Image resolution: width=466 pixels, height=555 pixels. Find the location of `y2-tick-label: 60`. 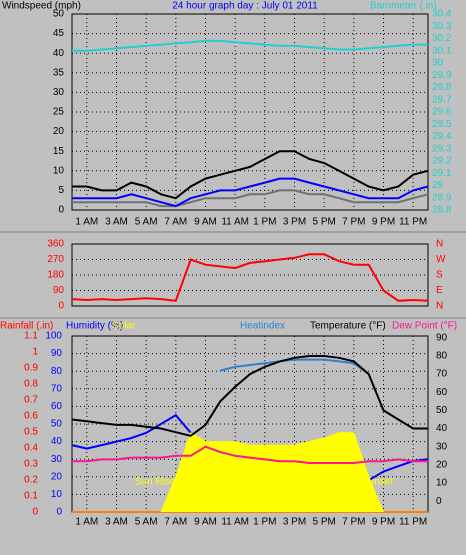

y2-tick-label: 60 is located at coordinates (442, 392).